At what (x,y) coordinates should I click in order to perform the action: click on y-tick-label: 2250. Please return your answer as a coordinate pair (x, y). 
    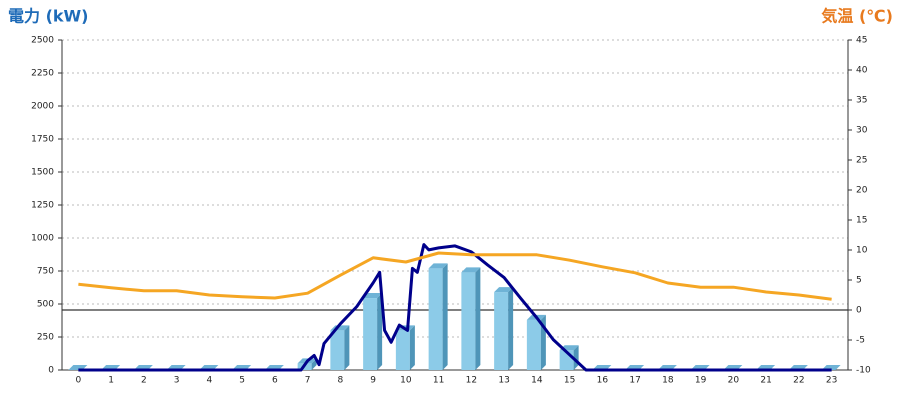
    Looking at the image, I should click on (42, 74).